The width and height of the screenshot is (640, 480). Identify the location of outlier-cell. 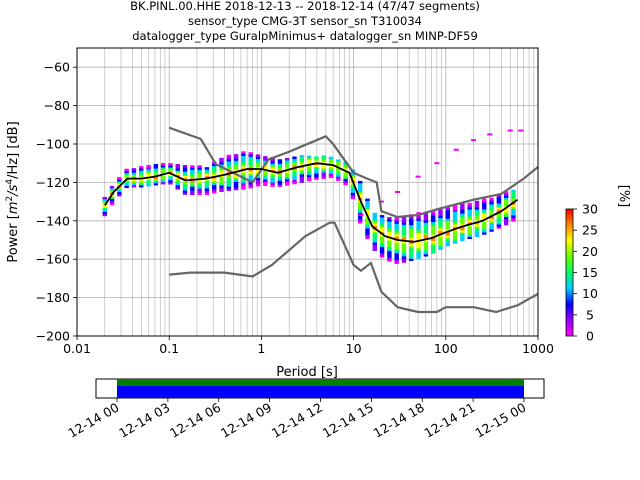
(381, 201).